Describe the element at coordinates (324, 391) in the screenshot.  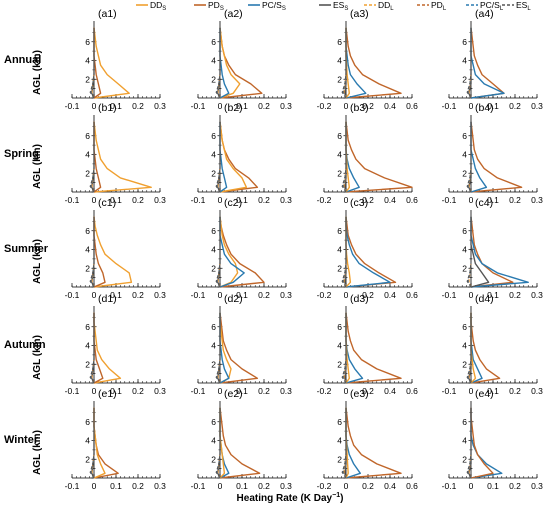
I see `x-tick-label: -0.2` at that location.